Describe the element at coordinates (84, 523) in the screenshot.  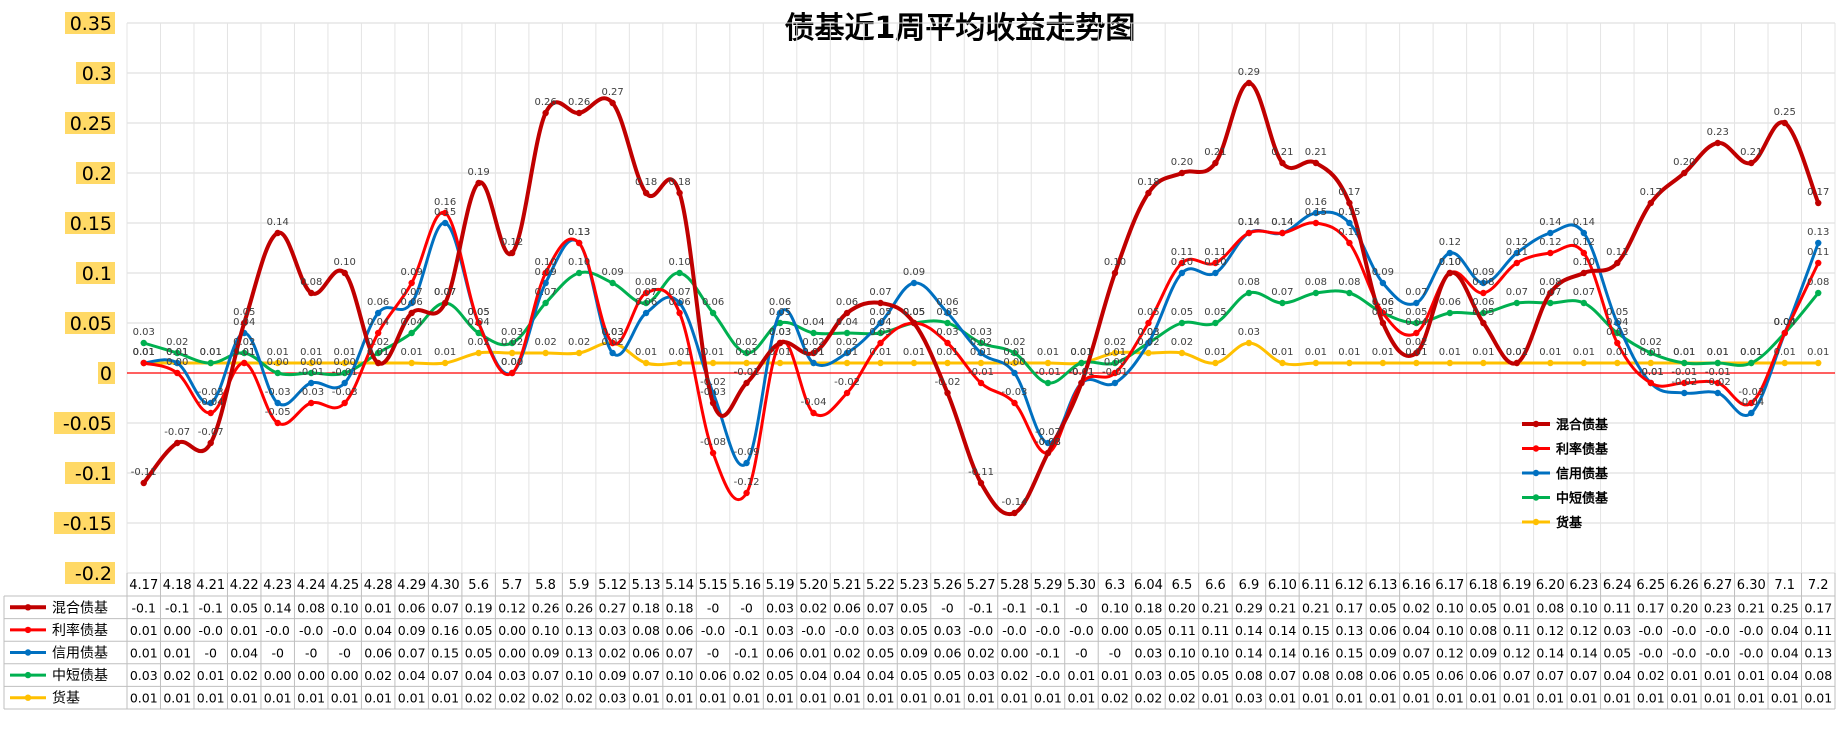
I see `y-tick-highlight` at that location.